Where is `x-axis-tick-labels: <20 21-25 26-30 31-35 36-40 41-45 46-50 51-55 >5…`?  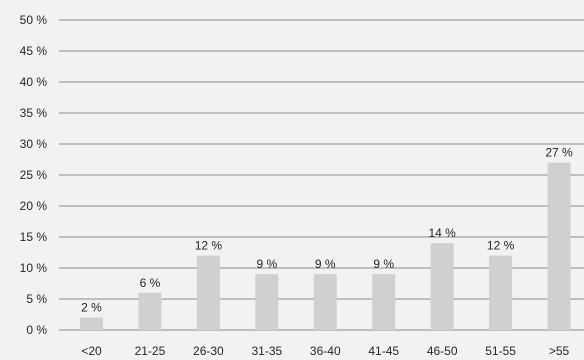
x-axis-tick-labels: <20 21-25 26-30 31-35 36-40 41-45 46-50 51-55 >5… is located at coordinates (325, 351).